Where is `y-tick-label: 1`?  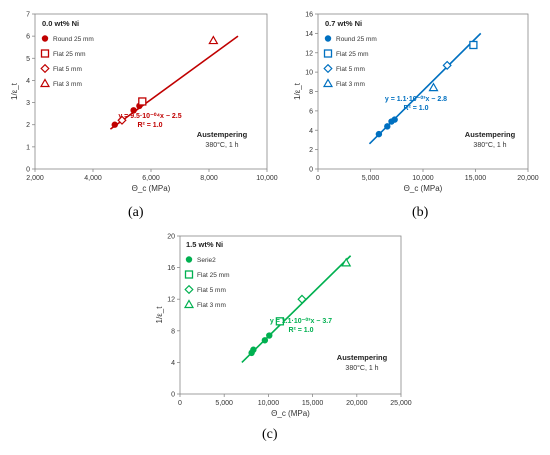
y-tick-label: 1 is located at coordinates (28, 147).